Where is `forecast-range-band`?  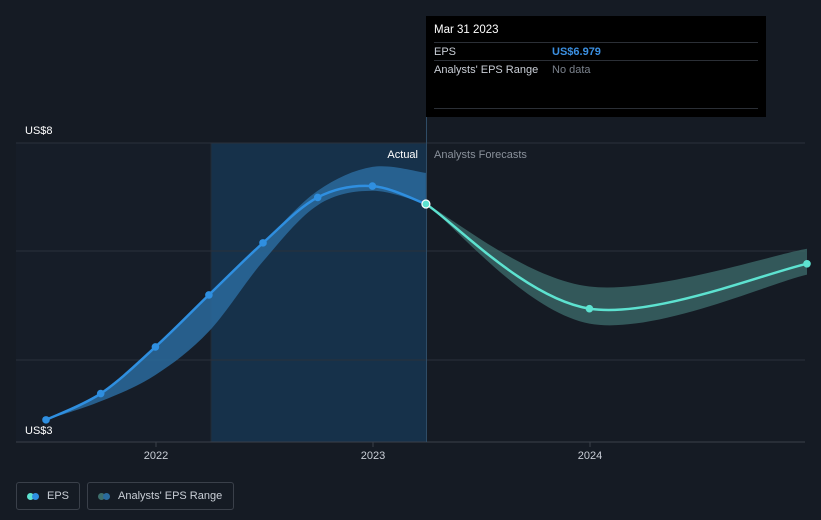 forecast-range-band is located at coordinates (616, 265).